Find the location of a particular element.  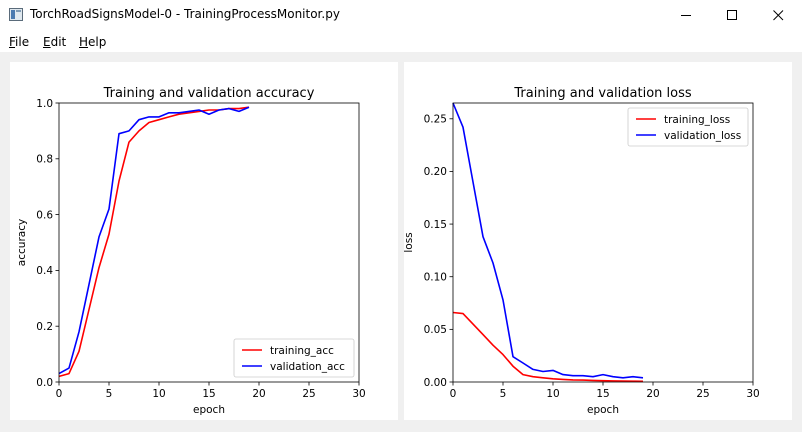

y-axis-label: loss is located at coordinates (409, 242).